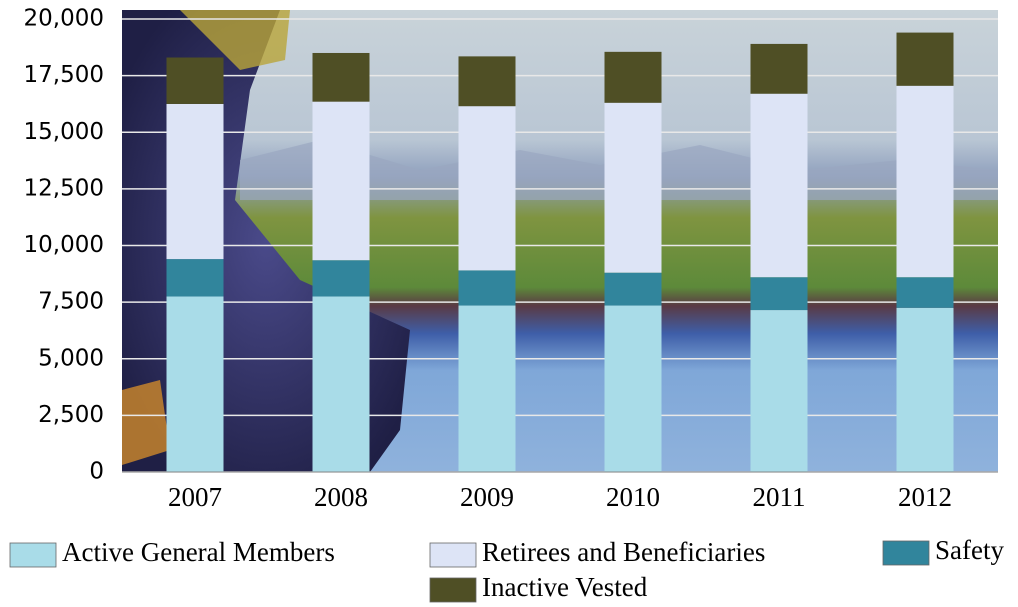 This screenshot has height=607, width=1018. Describe the element at coordinates (565, 587) in the screenshot. I see `legend-label: Inactive Vested` at that location.